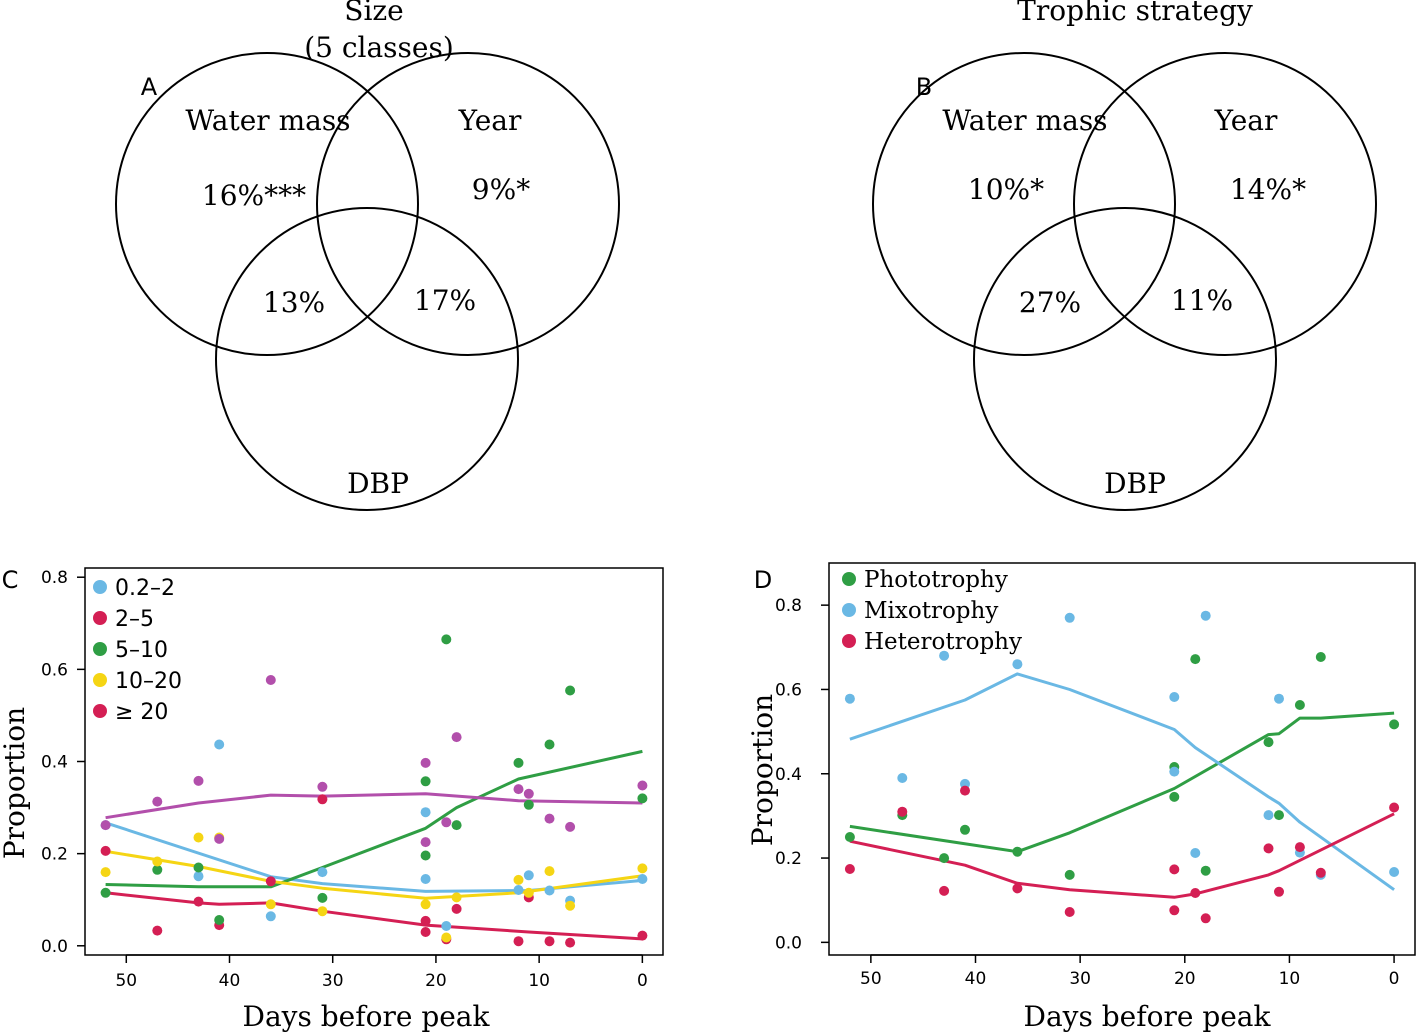 The image size is (1417, 1035). Describe the element at coordinates (267, 120) in the screenshot. I see `venn-a-set1-label: Water mass` at that location.